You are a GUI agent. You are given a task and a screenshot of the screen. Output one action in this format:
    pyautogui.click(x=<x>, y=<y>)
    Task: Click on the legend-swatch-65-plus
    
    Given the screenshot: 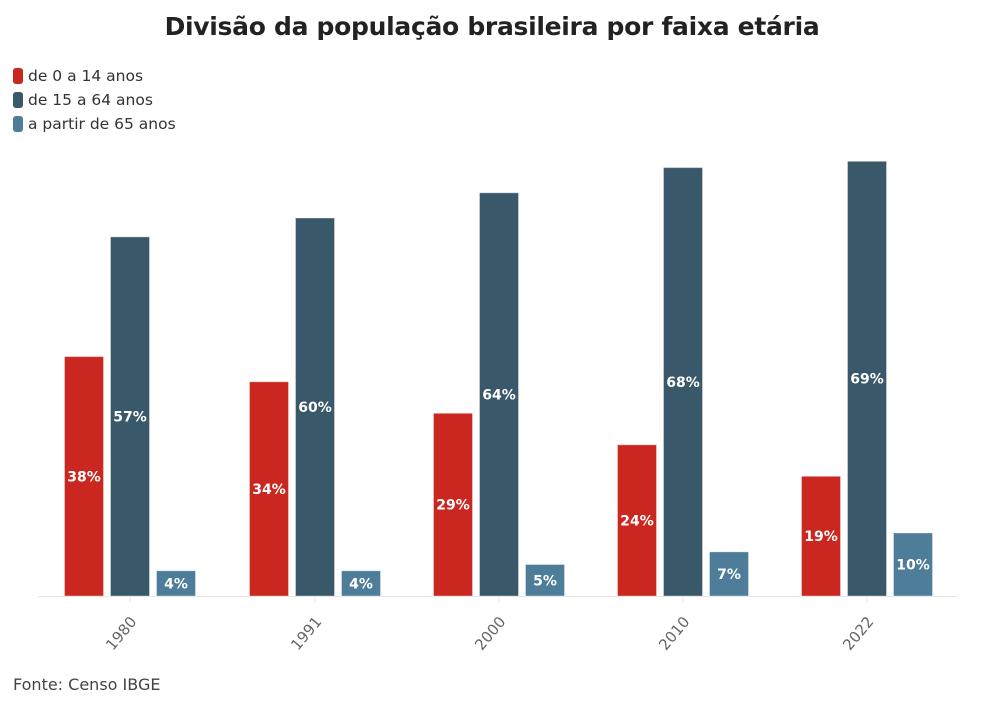 What is the action you would take?
    pyautogui.click(x=18, y=124)
    